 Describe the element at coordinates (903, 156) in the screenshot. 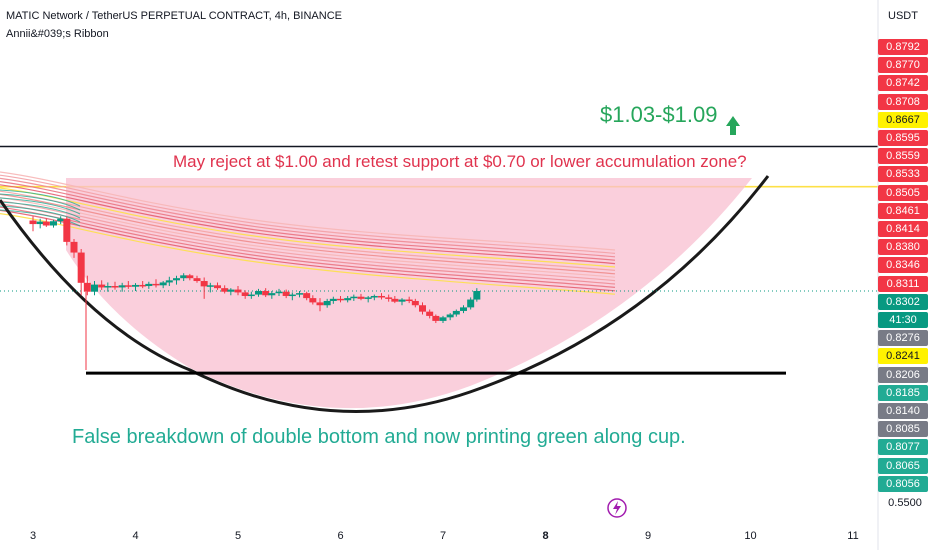

I see `price-tag: 0.8559` at that location.